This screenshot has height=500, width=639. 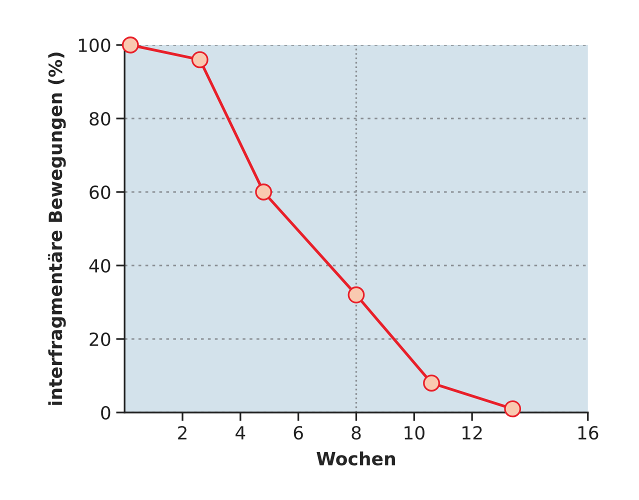 I want to click on y-tick-label: 40, so click(x=99, y=265).